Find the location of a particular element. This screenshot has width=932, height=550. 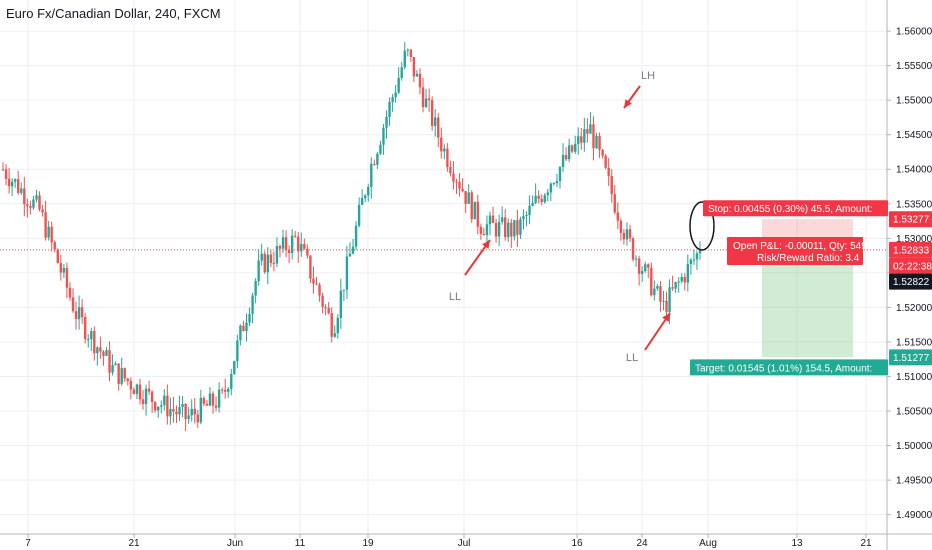

stop-price-tag-text: 1.53277 is located at coordinates (911, 220).